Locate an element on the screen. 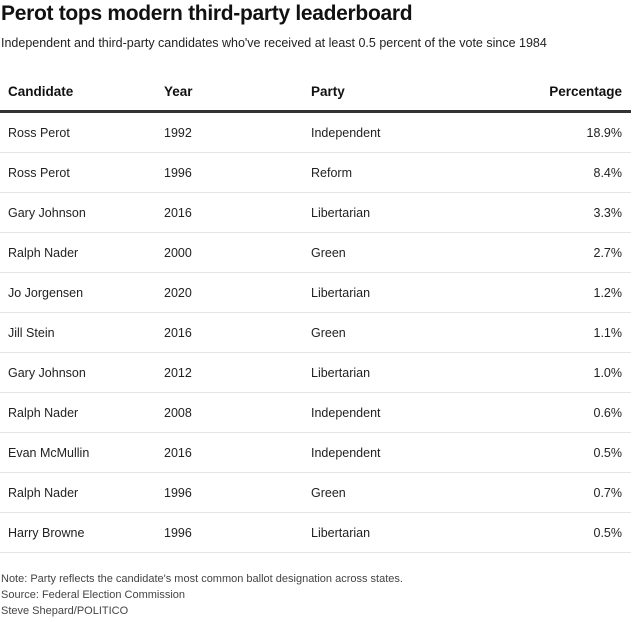  cell-candidate: Evan McMullin is located at coordinates (78, 452).